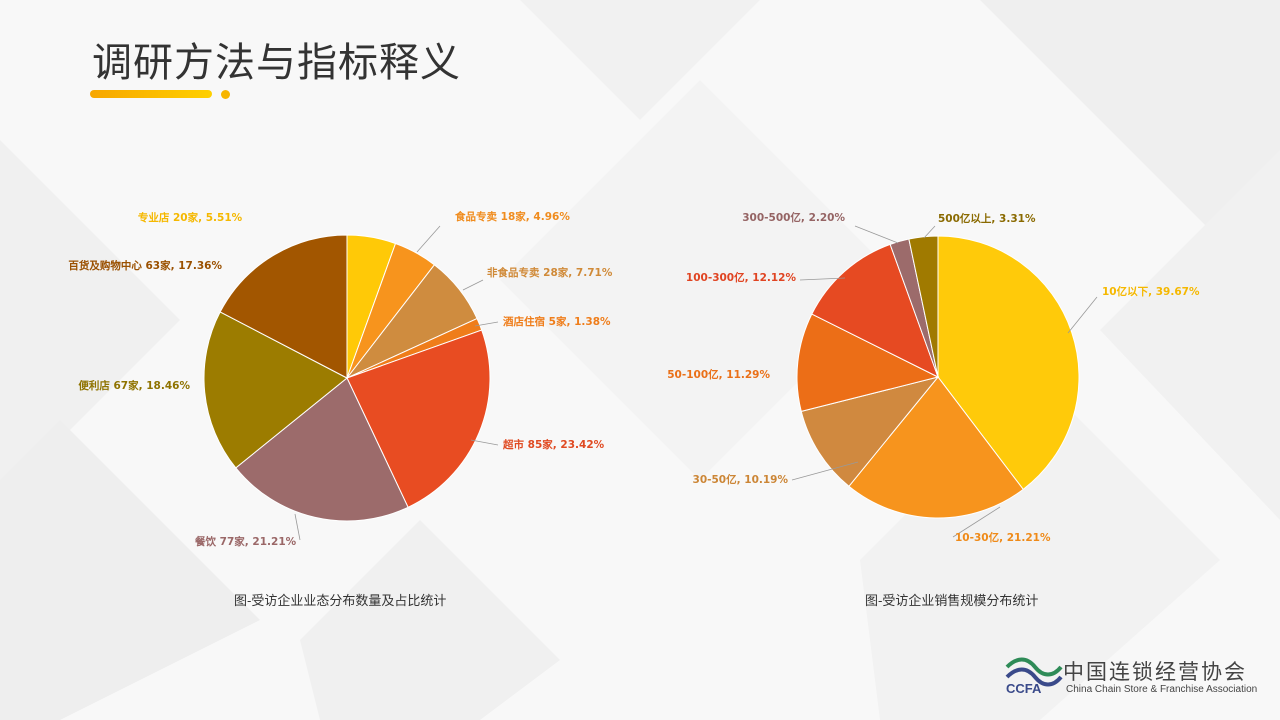  What do you see at coordinates (245, 541) in the screenshot?
I see `slice-label: 餐饮 77家, 21.21%` at bounding box center [245, 541].